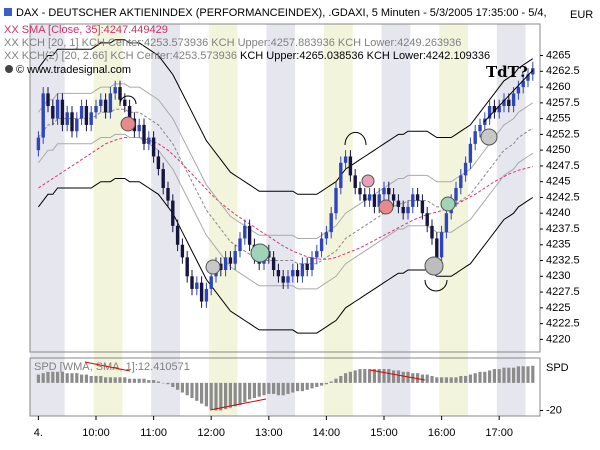  What do you see at coordinates (355, 138) in the screenshot?
I see `arc-drawing` at bounding box center [355, 138].